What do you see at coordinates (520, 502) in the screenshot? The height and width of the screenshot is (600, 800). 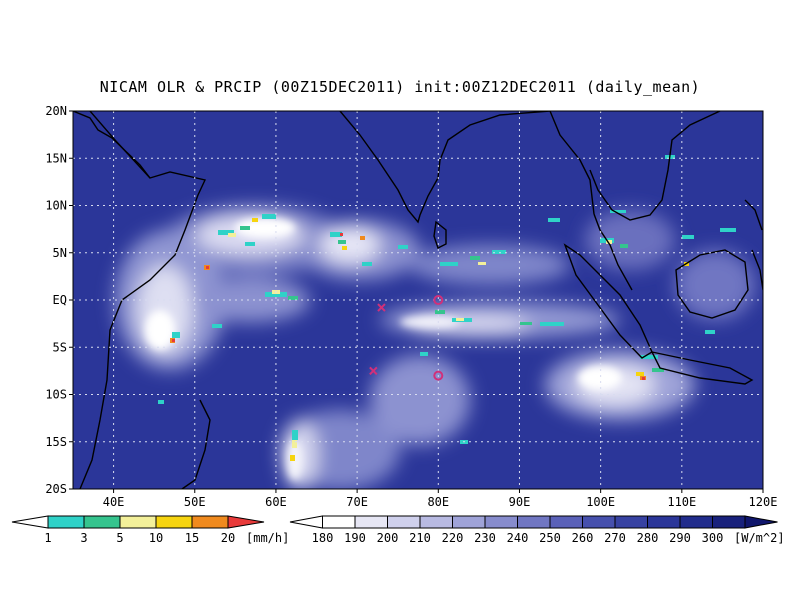 I see `lon-tick-label: 90E` at bounding box center [520, 502].